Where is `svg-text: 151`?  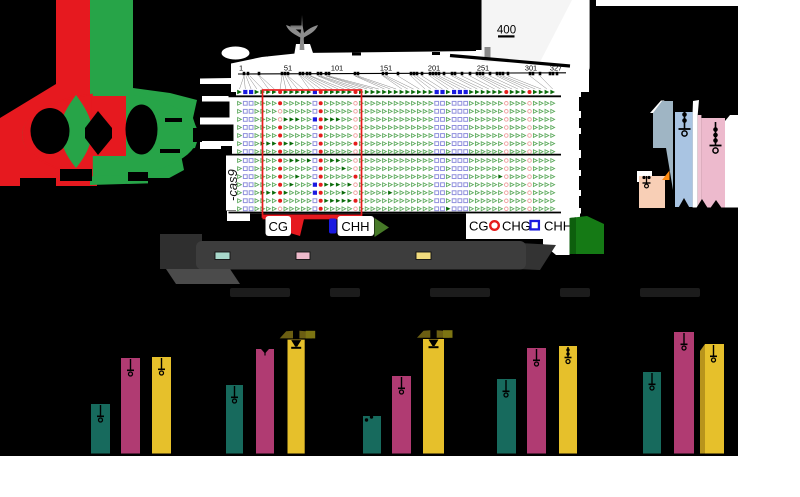
svg-text: 151 is located at coordinates (386, 68).